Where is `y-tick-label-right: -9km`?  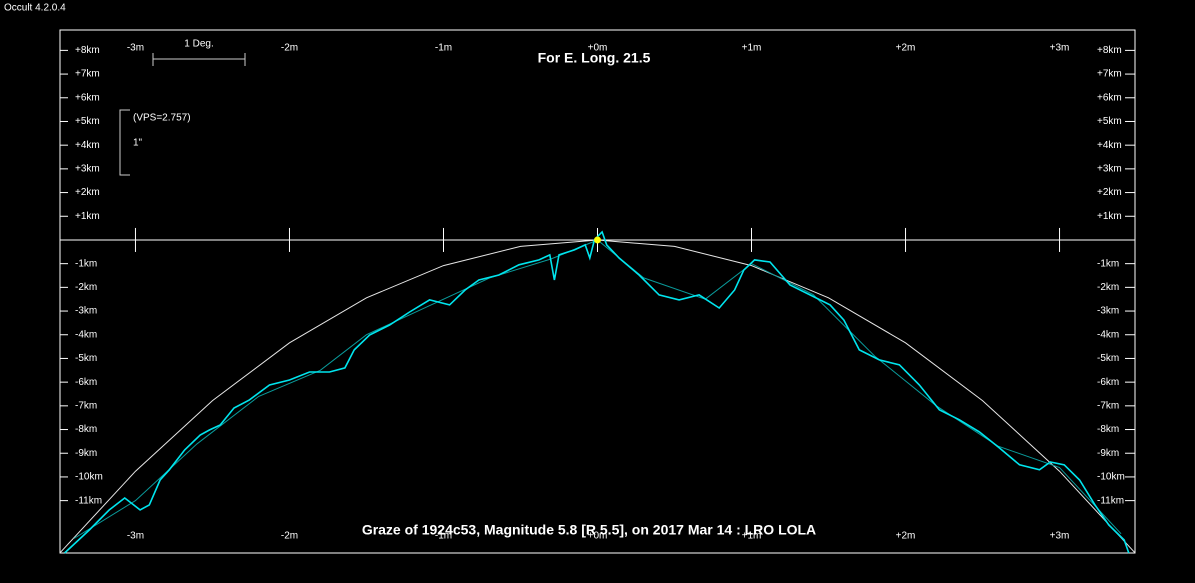
y-tick-label-right: -9km is located at coordinates (1108, 453).